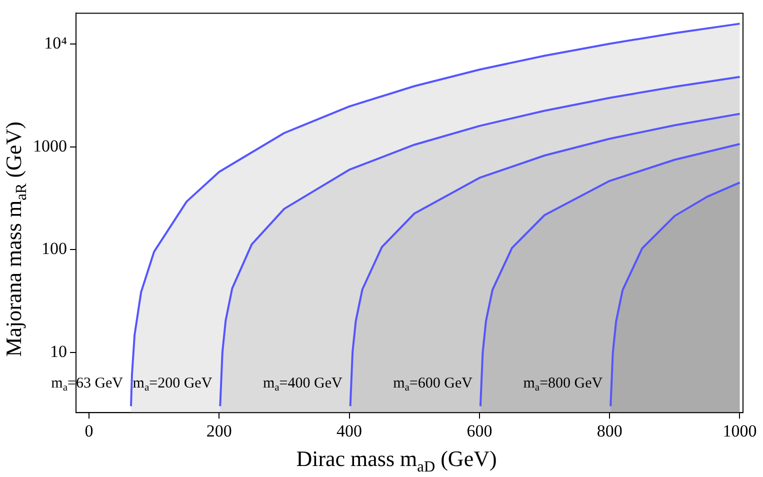  What do you see at coordinates (58, 351) in the screenshot?
I see `y-tick-label: 10` at bounding box center [58, 351].